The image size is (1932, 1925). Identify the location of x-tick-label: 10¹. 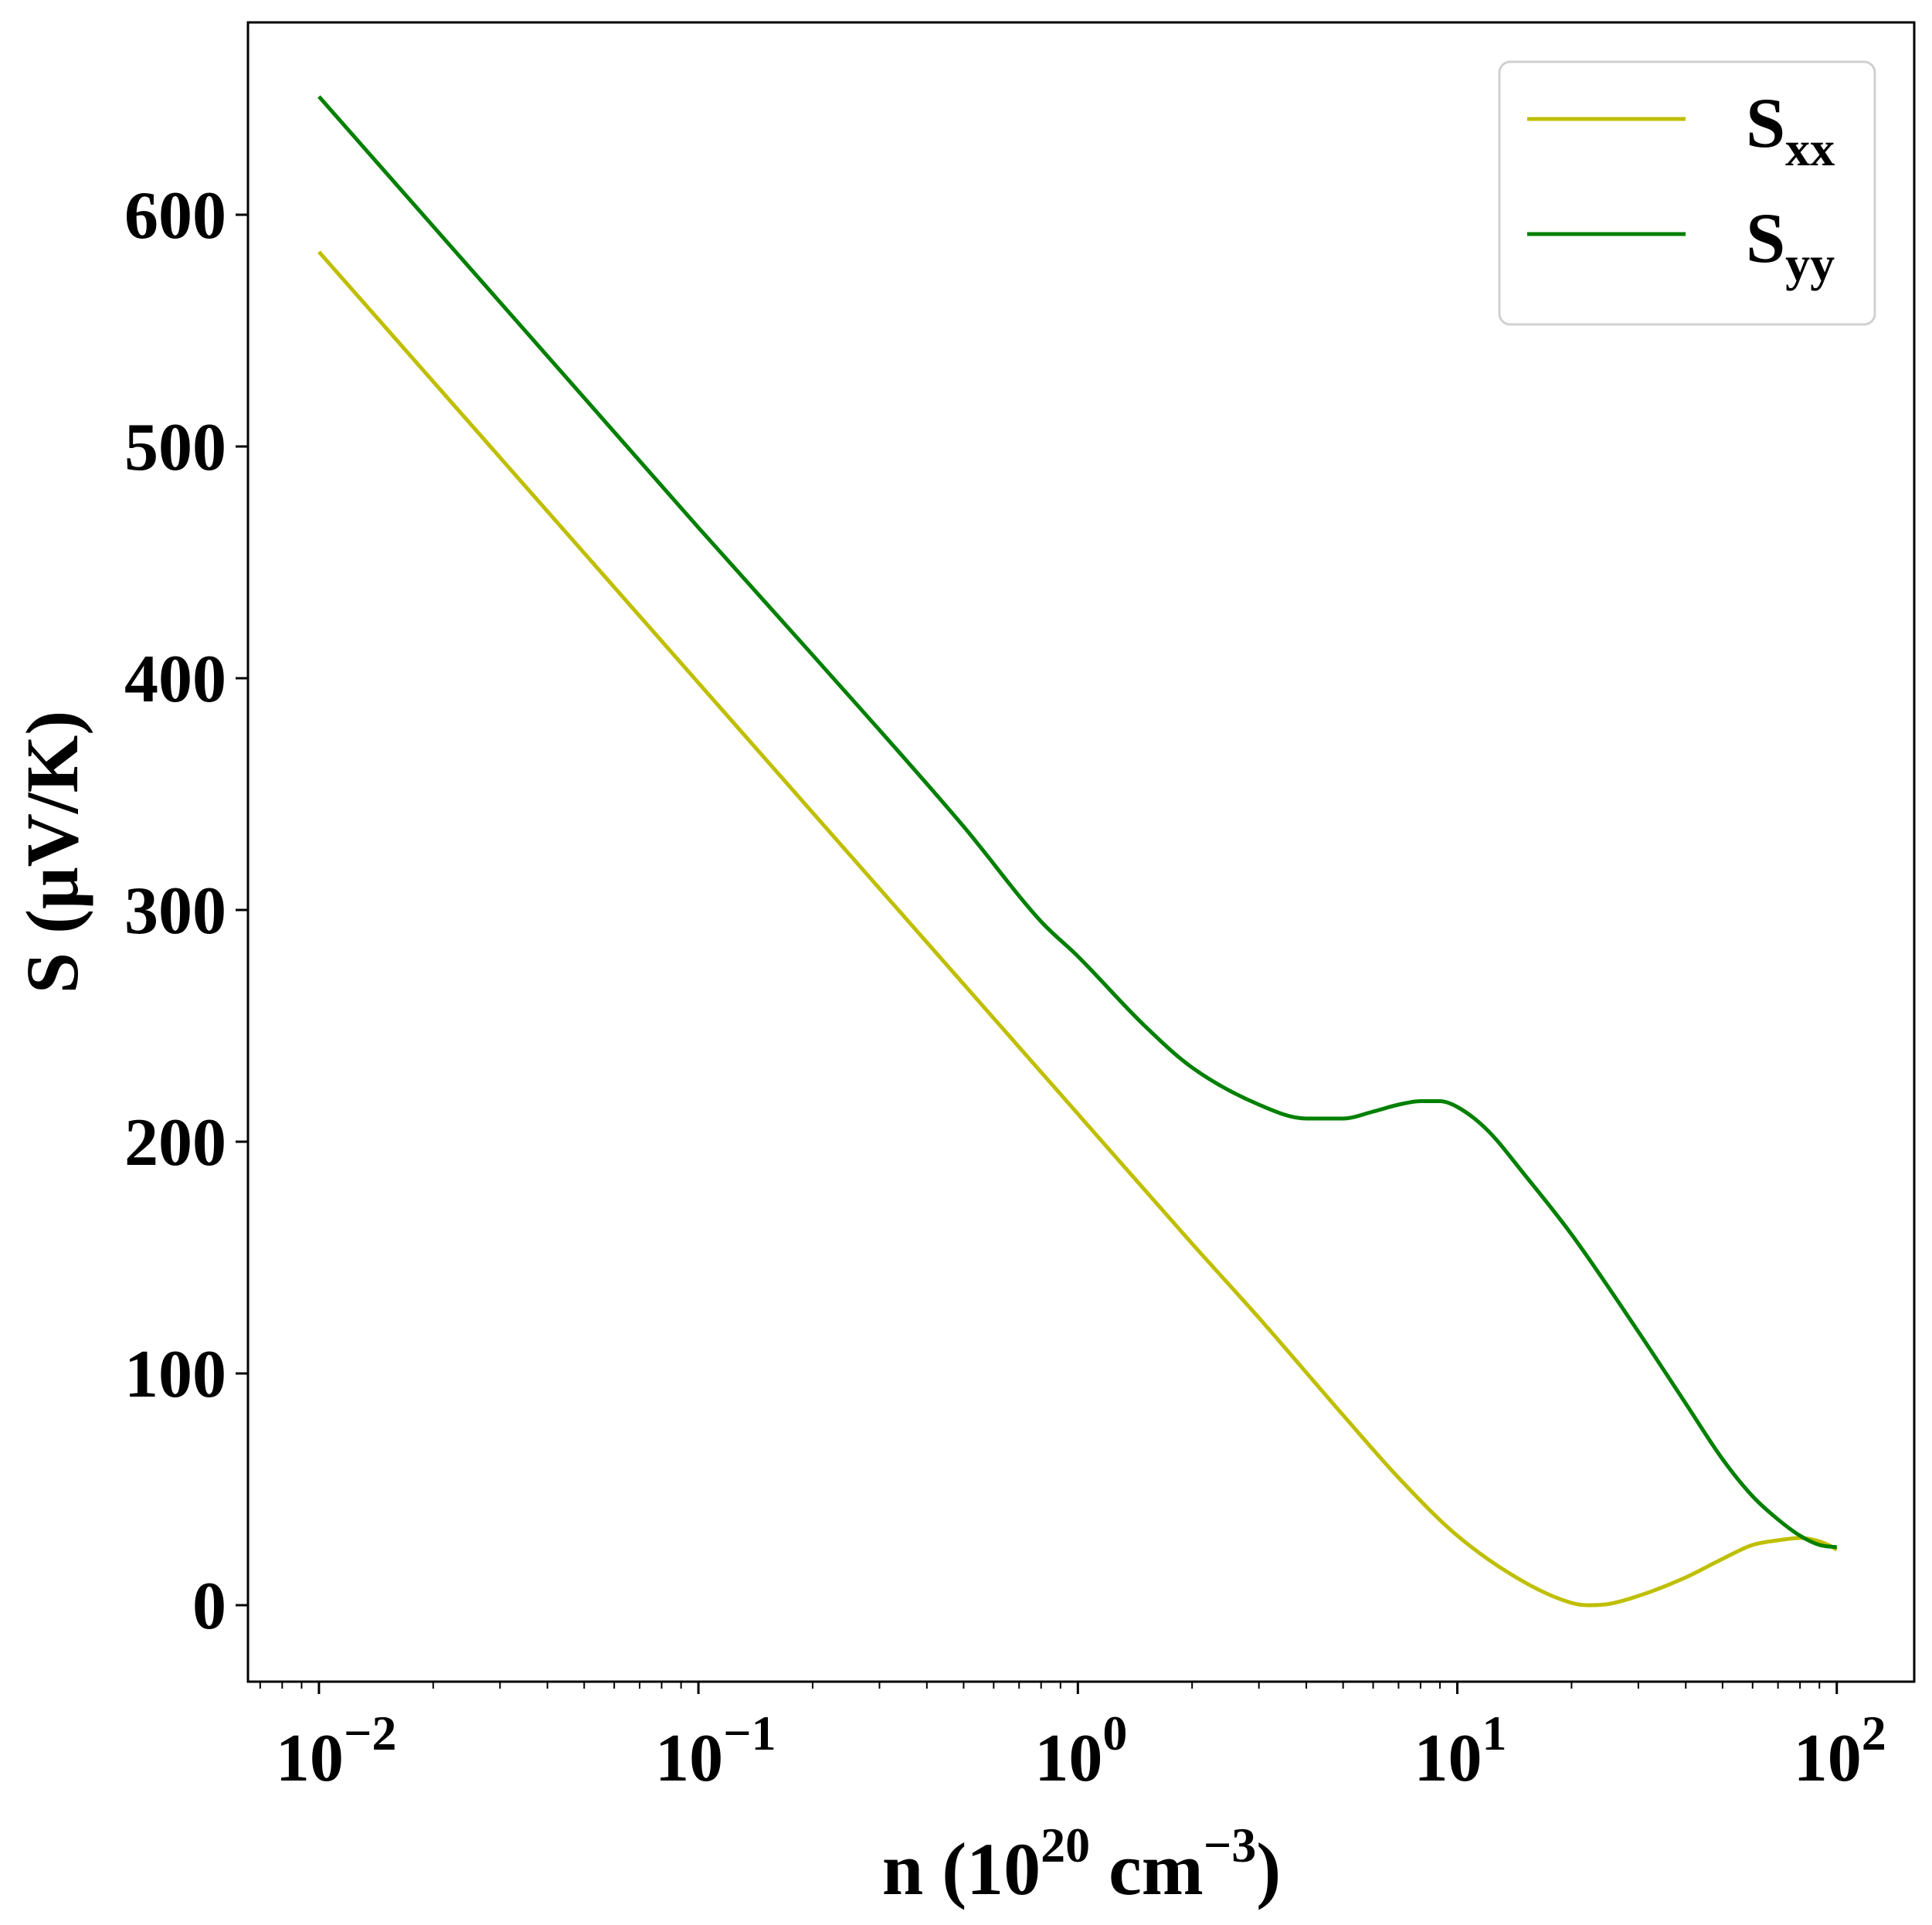
(1460, 1751).